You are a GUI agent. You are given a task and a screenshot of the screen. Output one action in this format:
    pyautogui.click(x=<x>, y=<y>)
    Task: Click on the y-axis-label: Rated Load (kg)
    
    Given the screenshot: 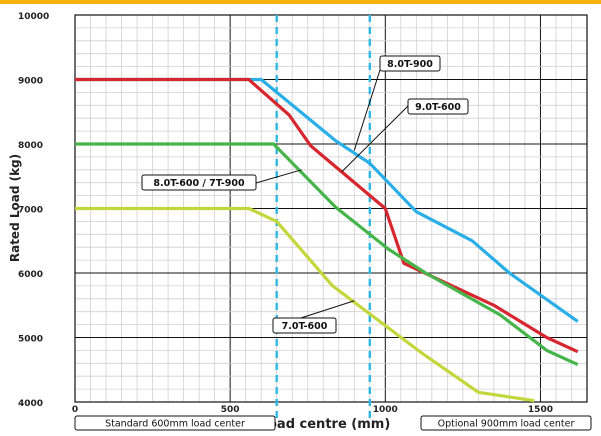 What is the action you would take?
    pyautogui.click(x=15, y=208)
    